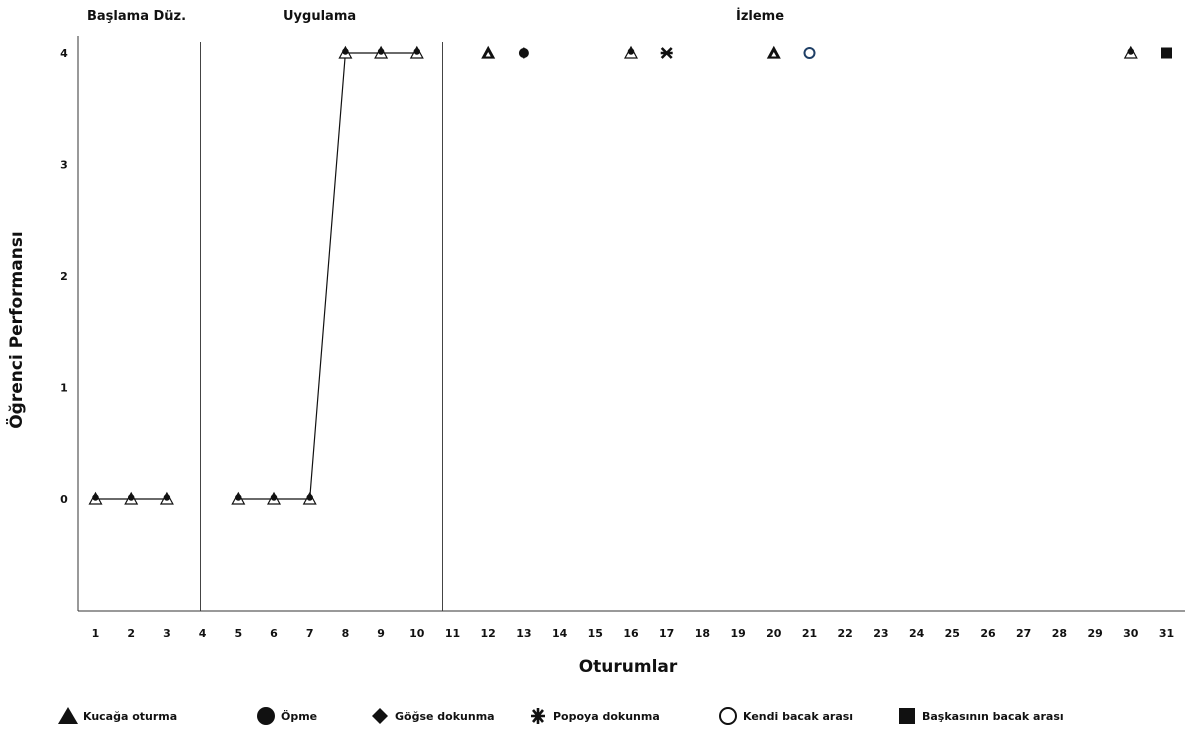 This screenshot has height=731, width=1188. I want to click on legend-label: Başkasının bacak arası, so click(993, 716).